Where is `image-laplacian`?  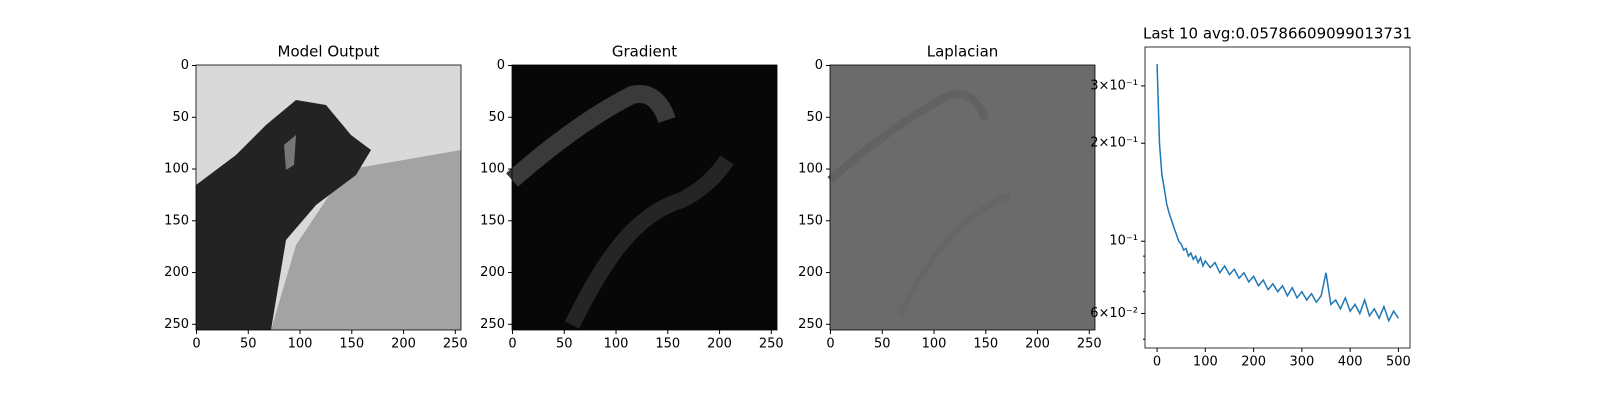
image-laplacian is located at coordinates (961, 197).